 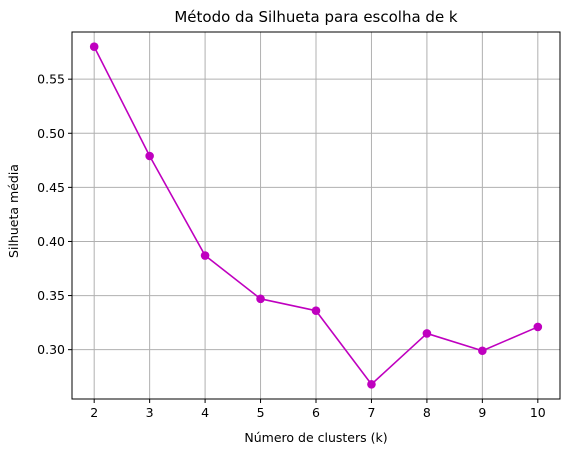 What do you see at coordinates (51, 241) in the screenshot?
I see `y-tick-label: 0.40` at bounding box center [51, 241].